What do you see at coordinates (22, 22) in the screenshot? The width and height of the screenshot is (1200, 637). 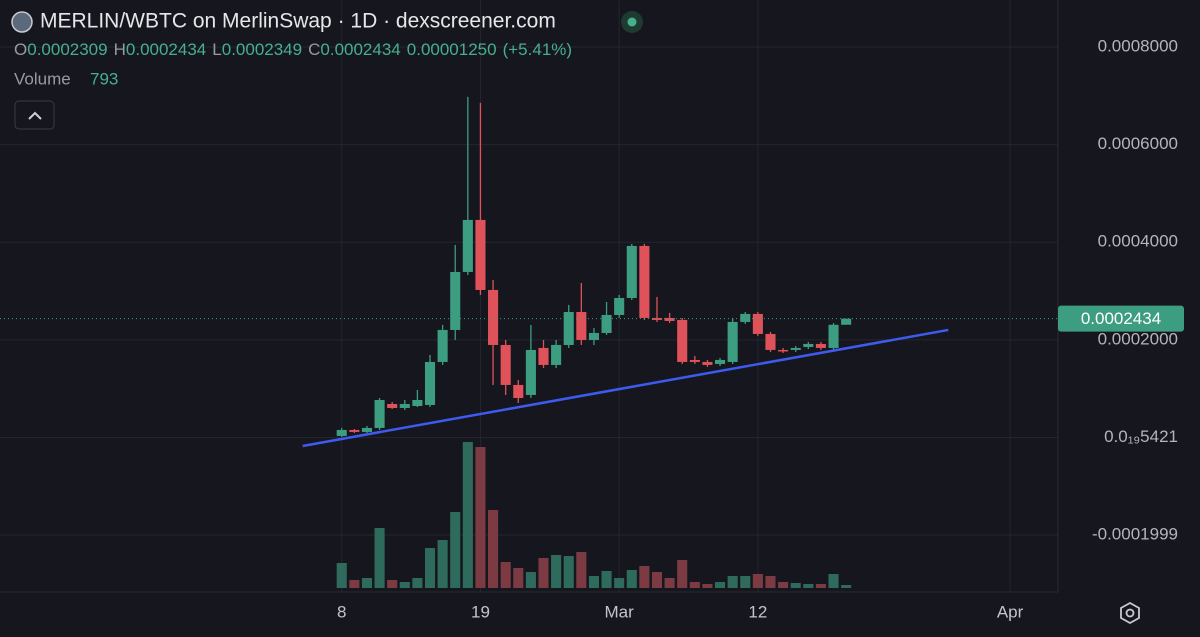 I see `token-icon` at bounding box center [22, 22].